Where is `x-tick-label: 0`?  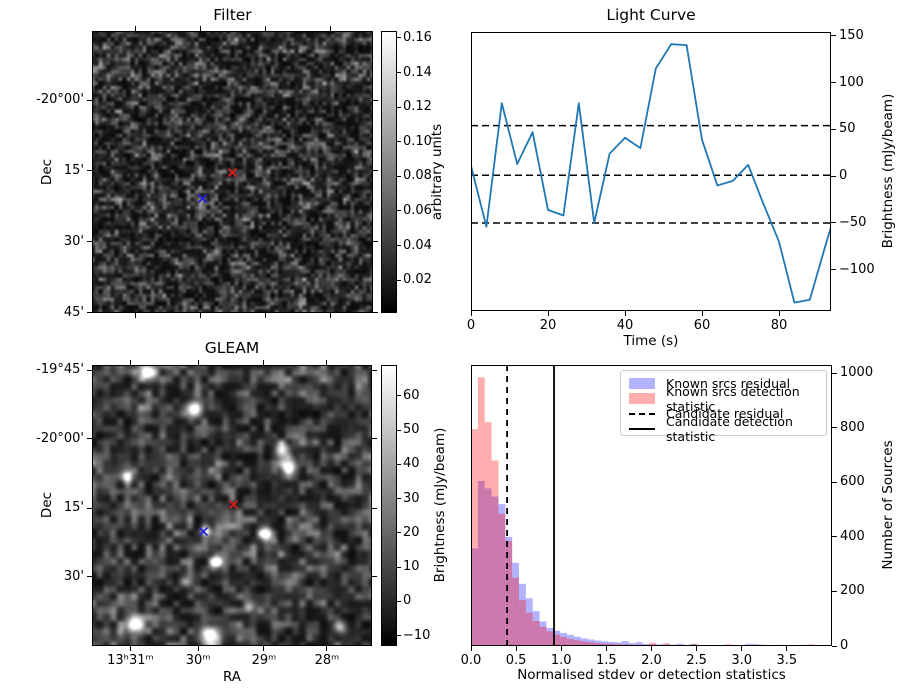 x-tick-label: 0 is located at coordinates (471, 325).